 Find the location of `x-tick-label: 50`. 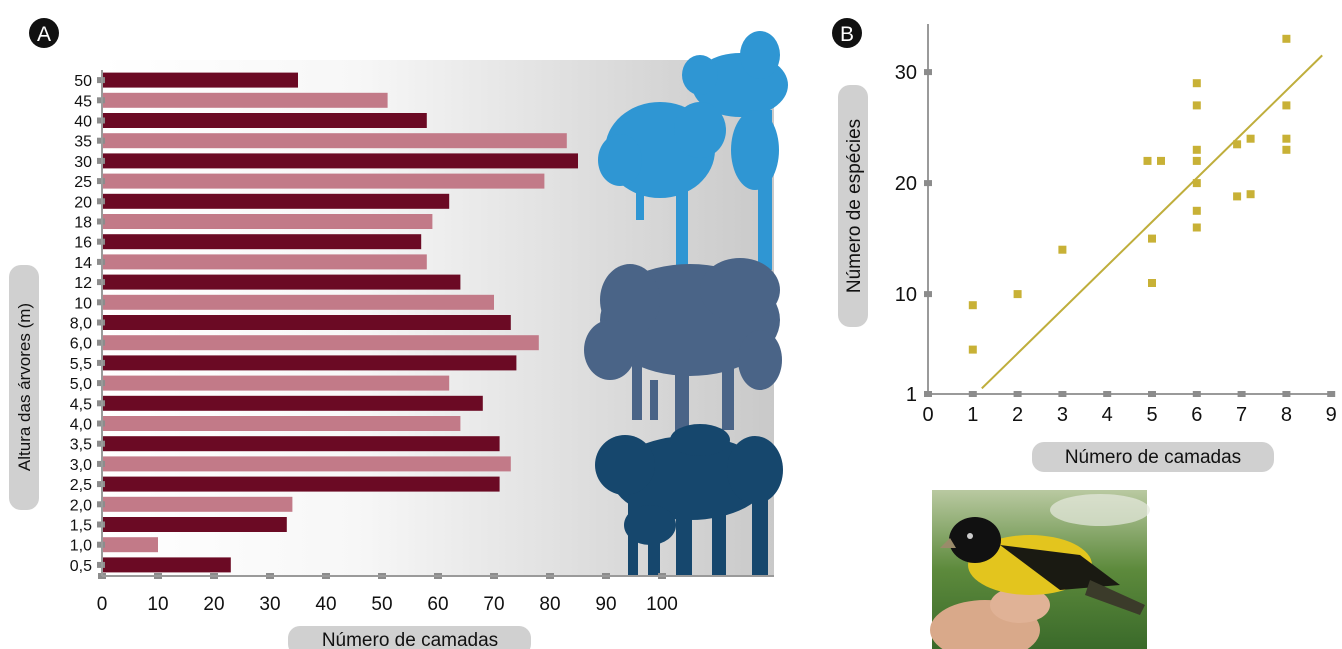

x-tick-label: 50 is located at coordinates (381, 604).